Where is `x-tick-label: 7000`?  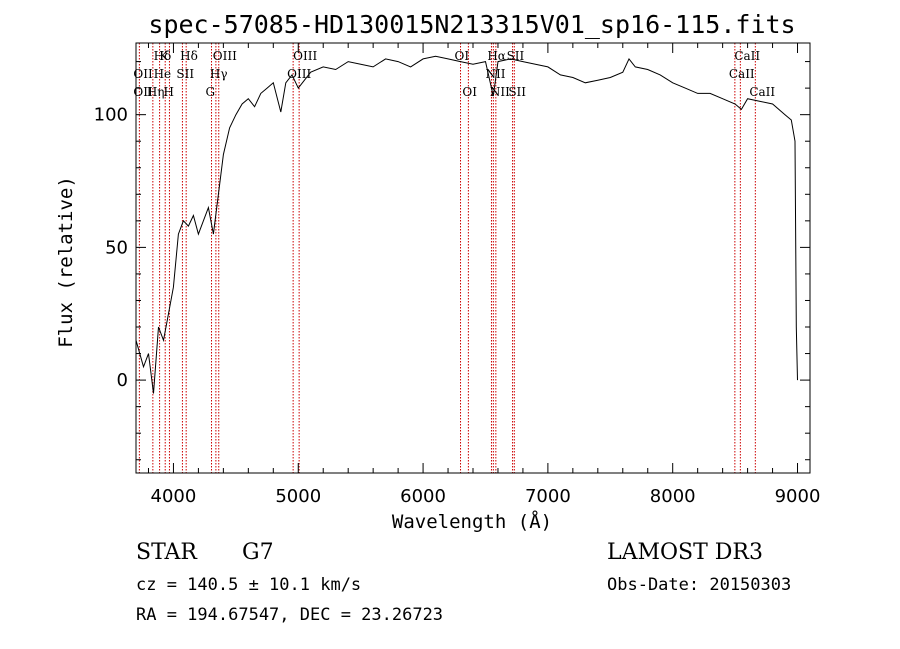 x-tick-label: 7000 is located at coordinates (548, 496).